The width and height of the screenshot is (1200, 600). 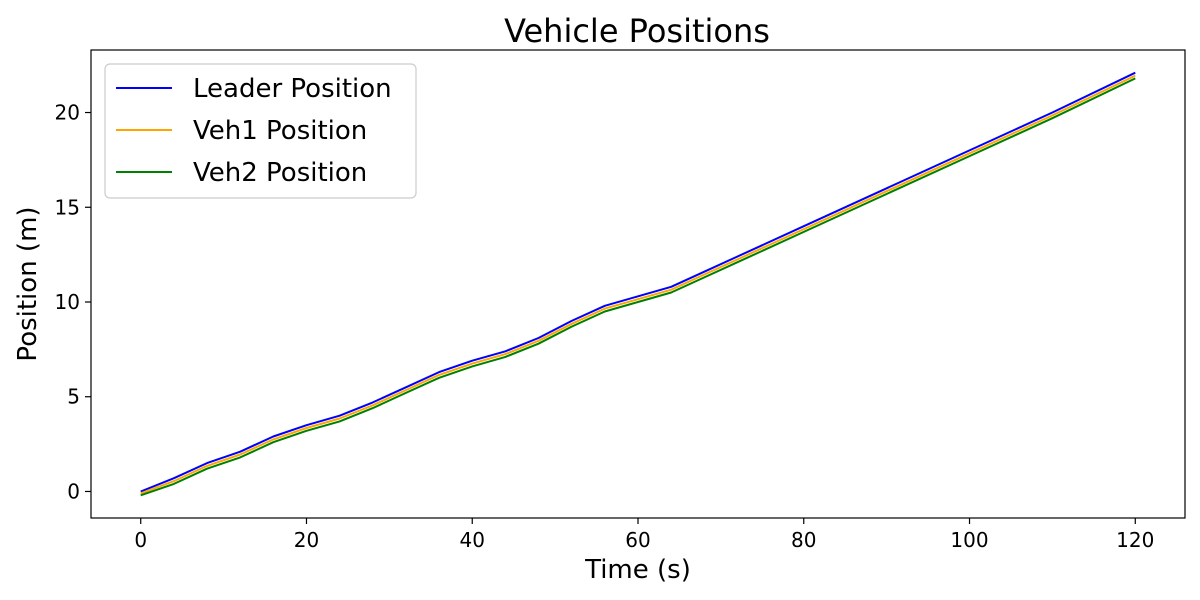 I want to click on legend-label-3: Veh2 Position, so click(x=280, y=173).